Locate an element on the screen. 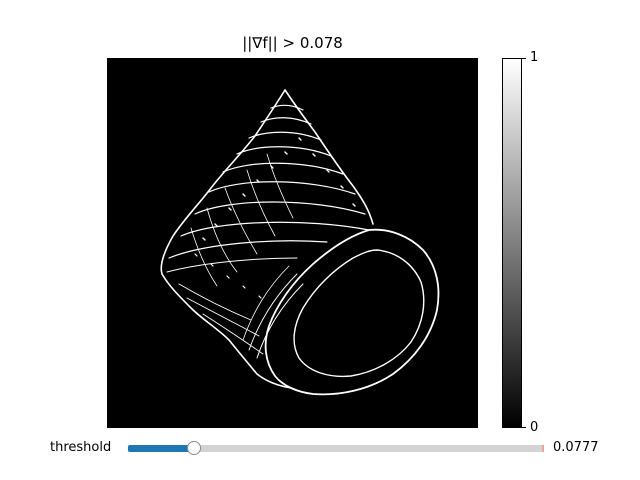 The width and height of the screenshot is (640, 480). slider-end-marker is located at coordinates (543, 448).